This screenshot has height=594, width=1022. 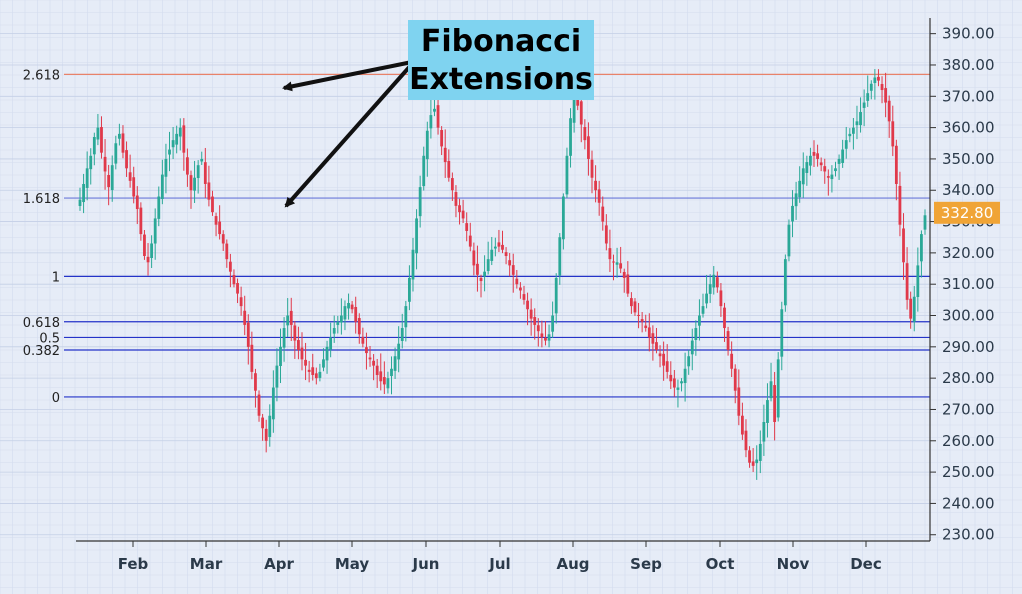 I want to click on last-price-tag: 332.80, so click(x=967, y=212).